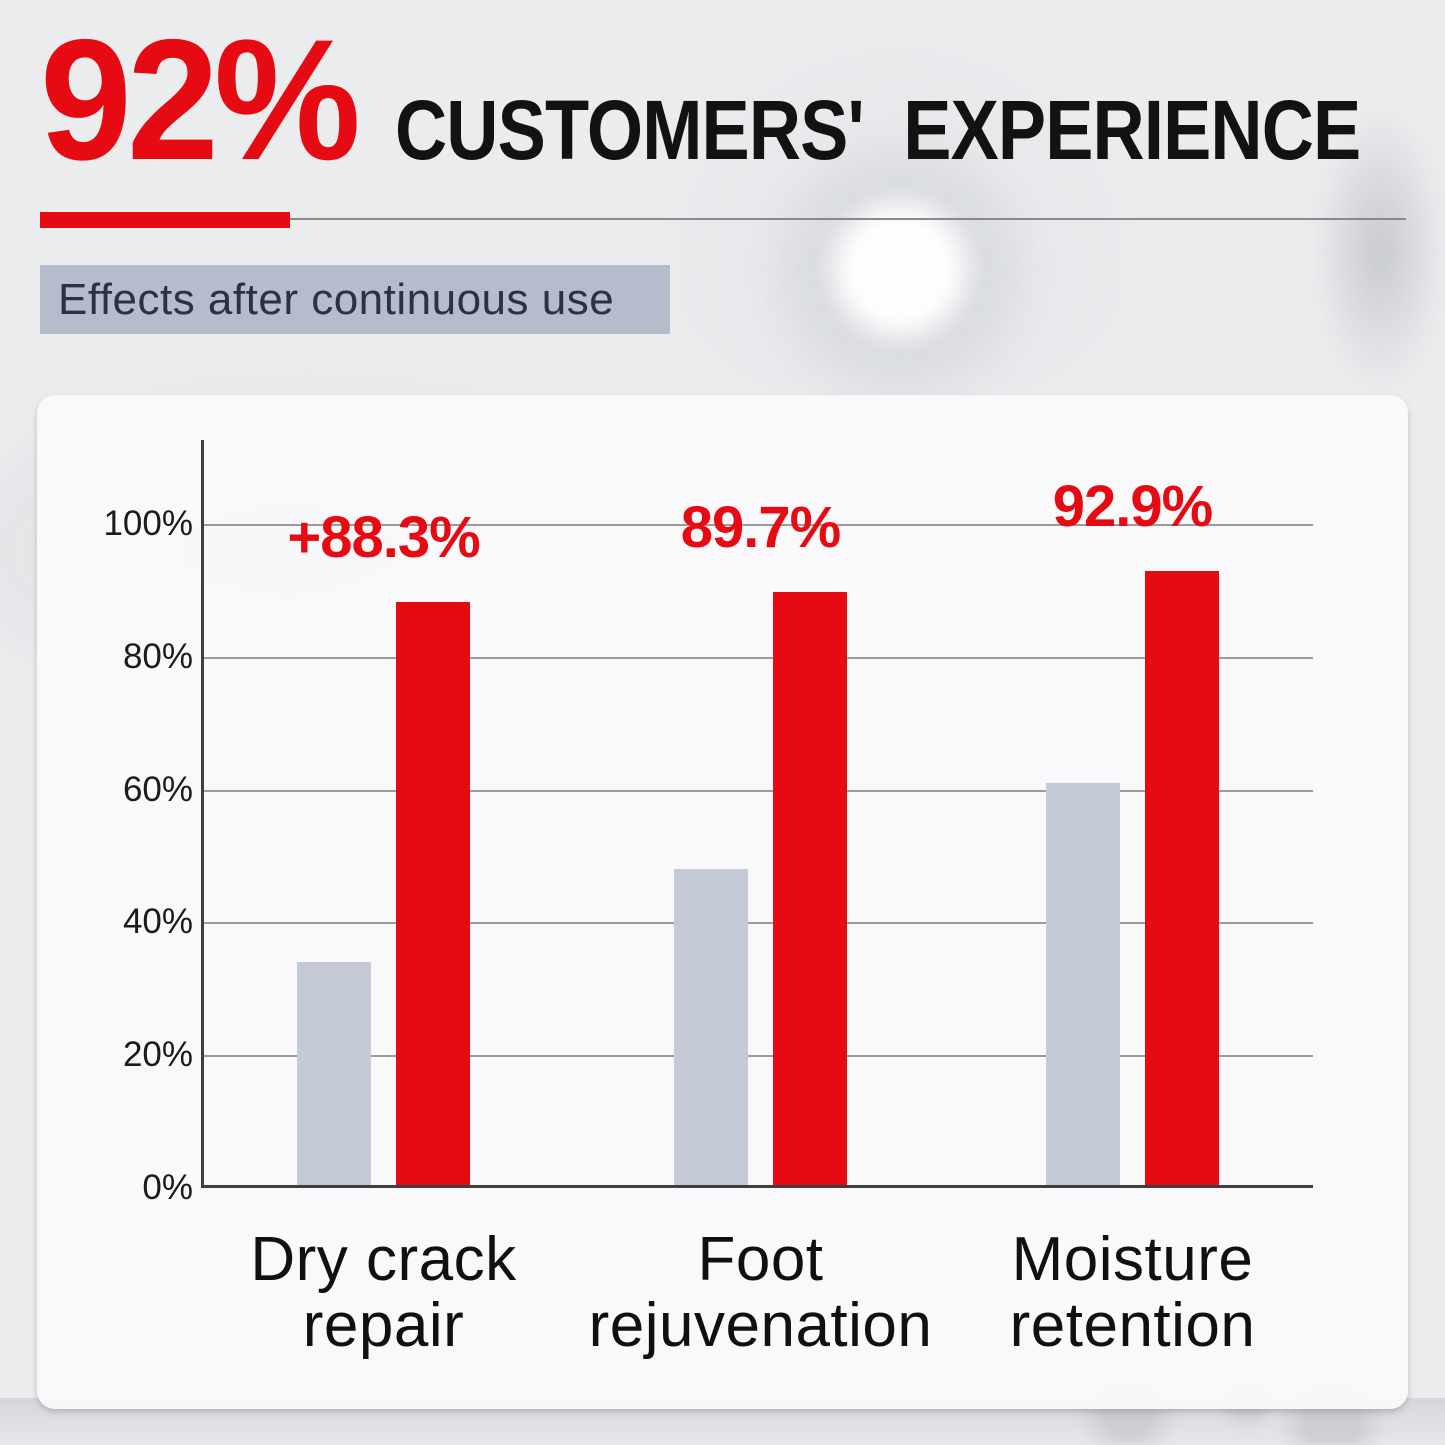 The width and height of the screenshot is (1445, 1445). I want to click on y-tick-label-80: 80%, so click(157, 656).